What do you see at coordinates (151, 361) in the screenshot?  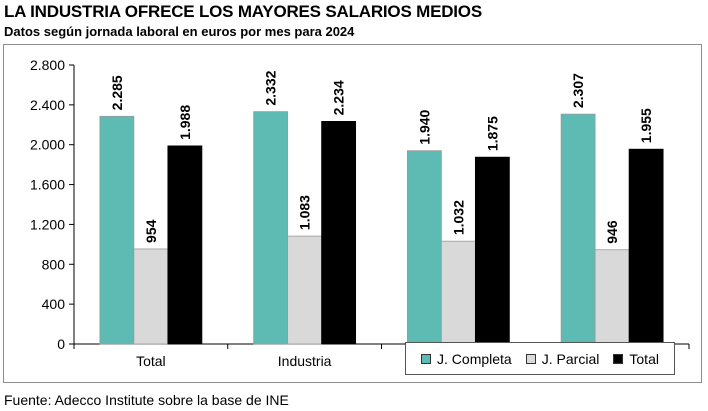 I see `x-tick-label-total: Total` at bounding box center [151, 361].